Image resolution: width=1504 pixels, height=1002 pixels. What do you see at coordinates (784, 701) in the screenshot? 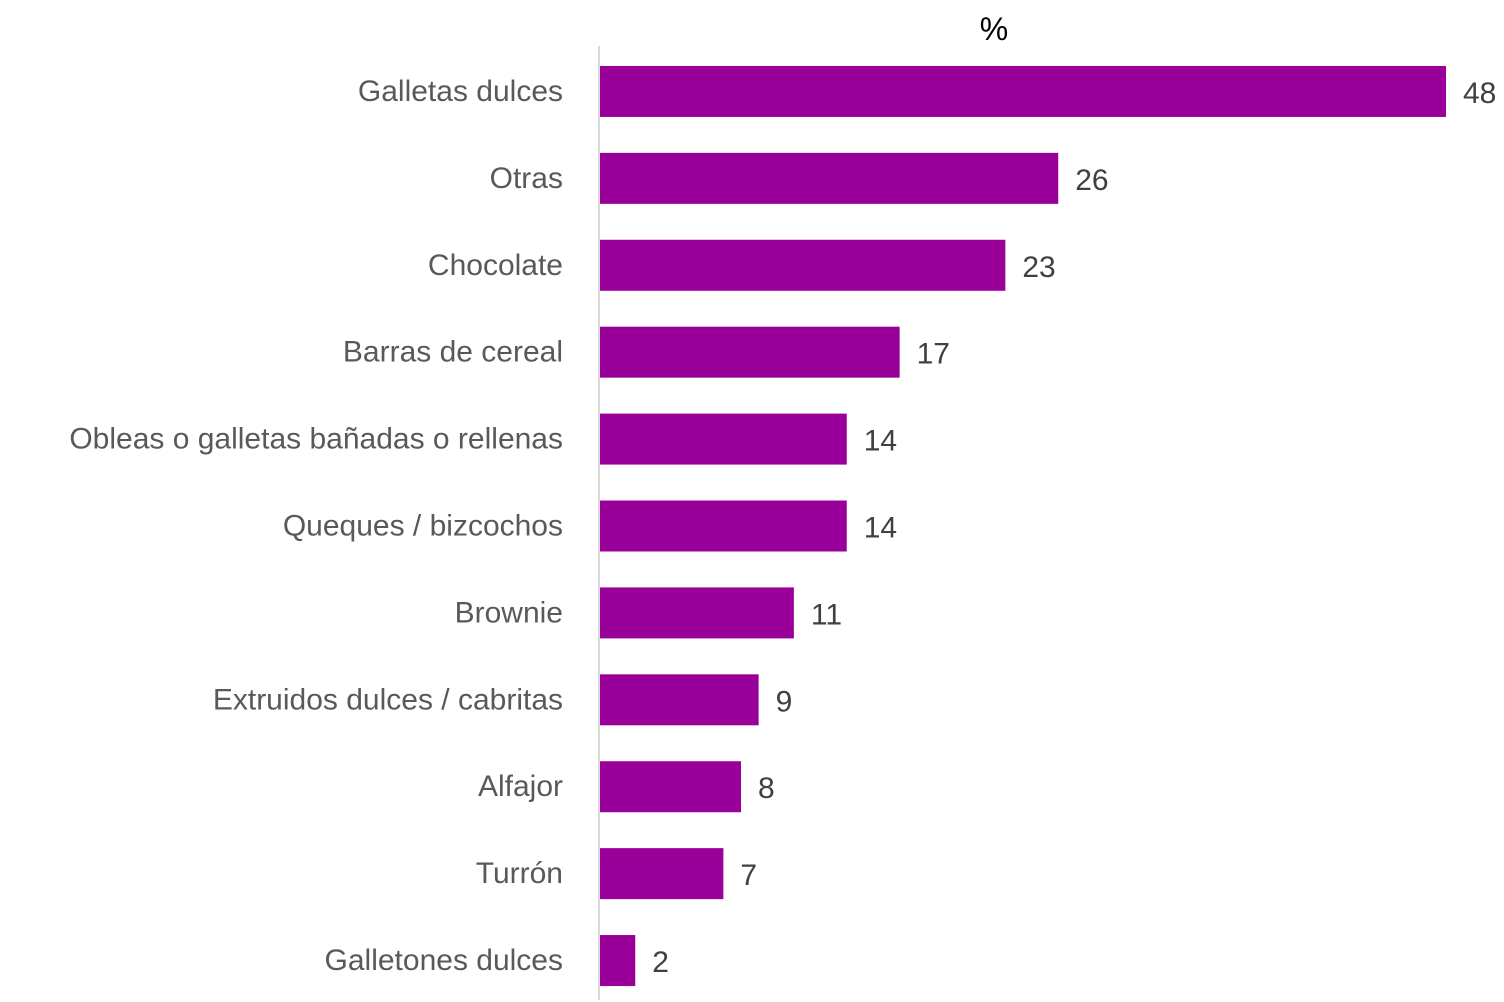
I see `data-label: 9` at bounding box center [784, 701].